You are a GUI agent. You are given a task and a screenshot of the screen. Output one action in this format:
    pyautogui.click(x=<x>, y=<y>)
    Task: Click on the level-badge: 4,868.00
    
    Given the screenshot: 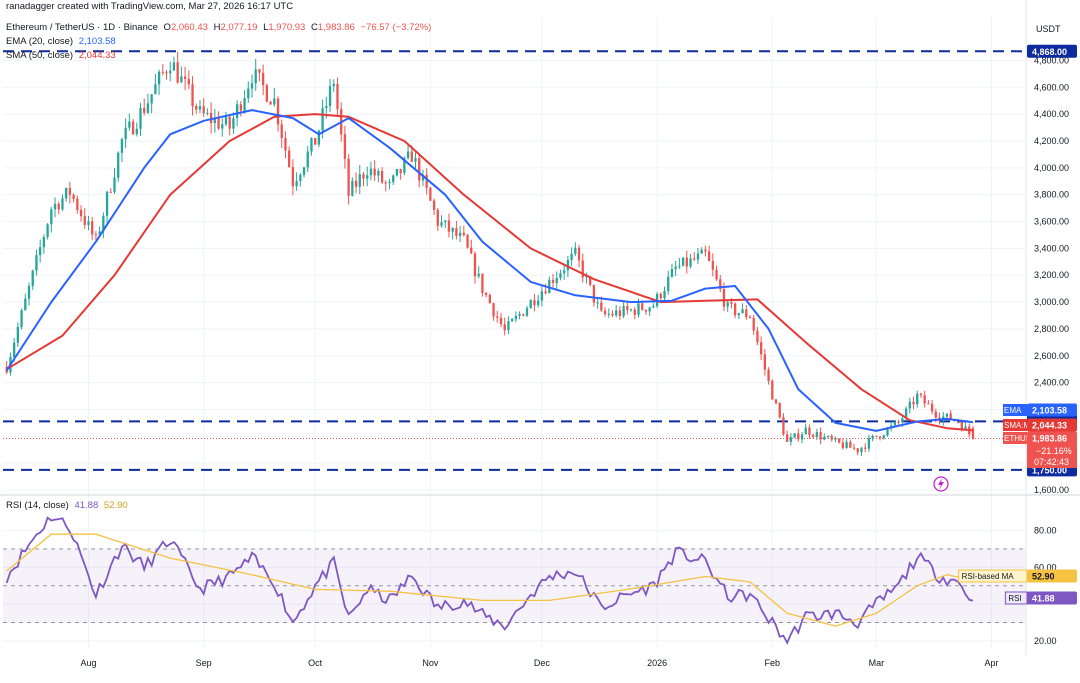 What is the action you would take?
    pyautogui.click(x=1052, y=51)
    